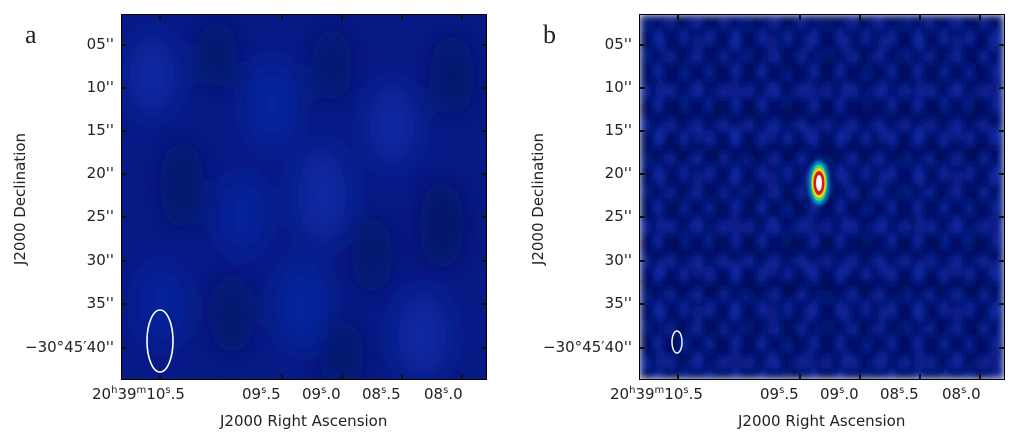  I want to click on y-tickmark-1-6-r, so click(1001, 304).